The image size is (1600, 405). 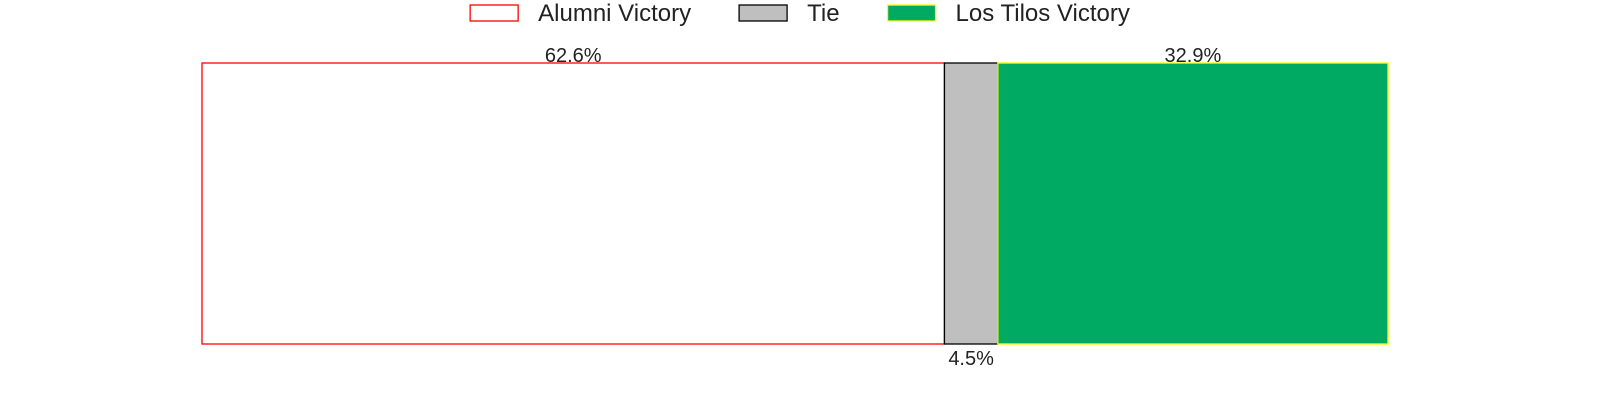 I want to click on data-label-alumni-victory: 62.6%, so click(x=573, y=56).